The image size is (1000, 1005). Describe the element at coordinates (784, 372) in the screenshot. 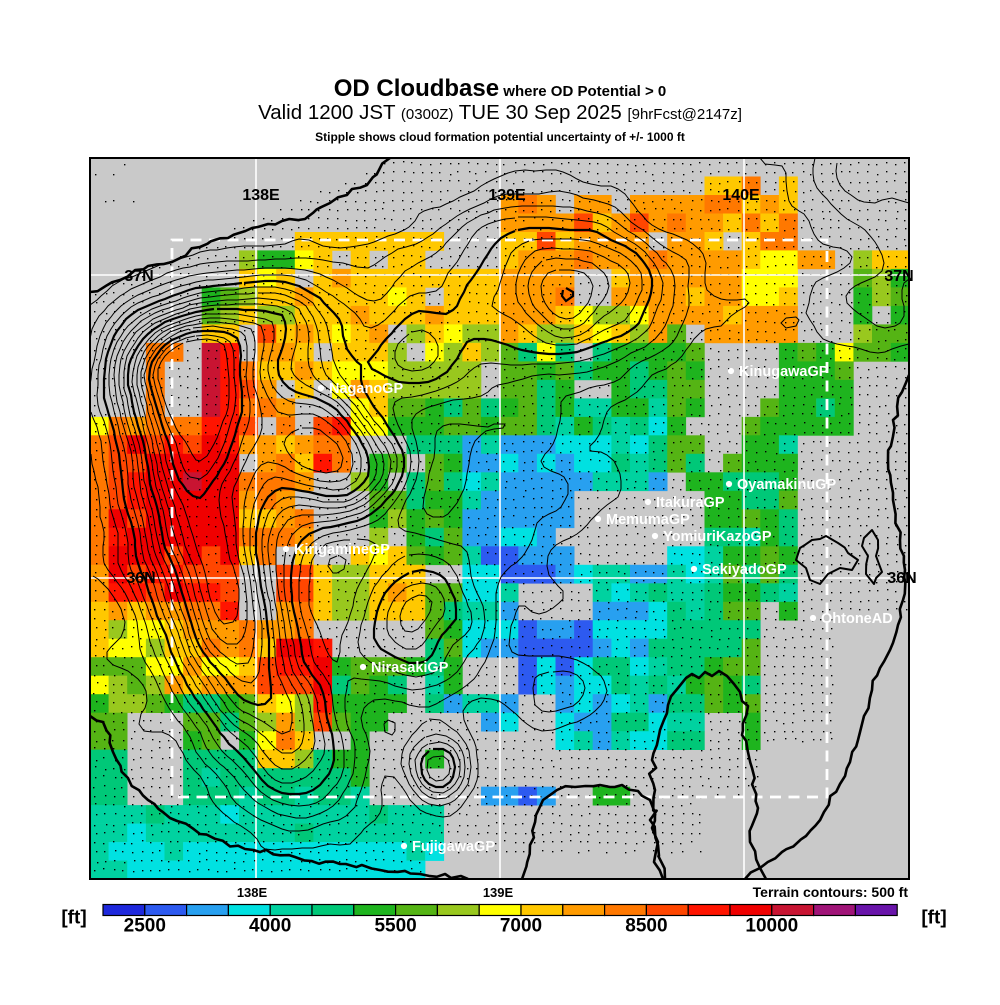

I see `svg-text: KinugawaGP` at that location.